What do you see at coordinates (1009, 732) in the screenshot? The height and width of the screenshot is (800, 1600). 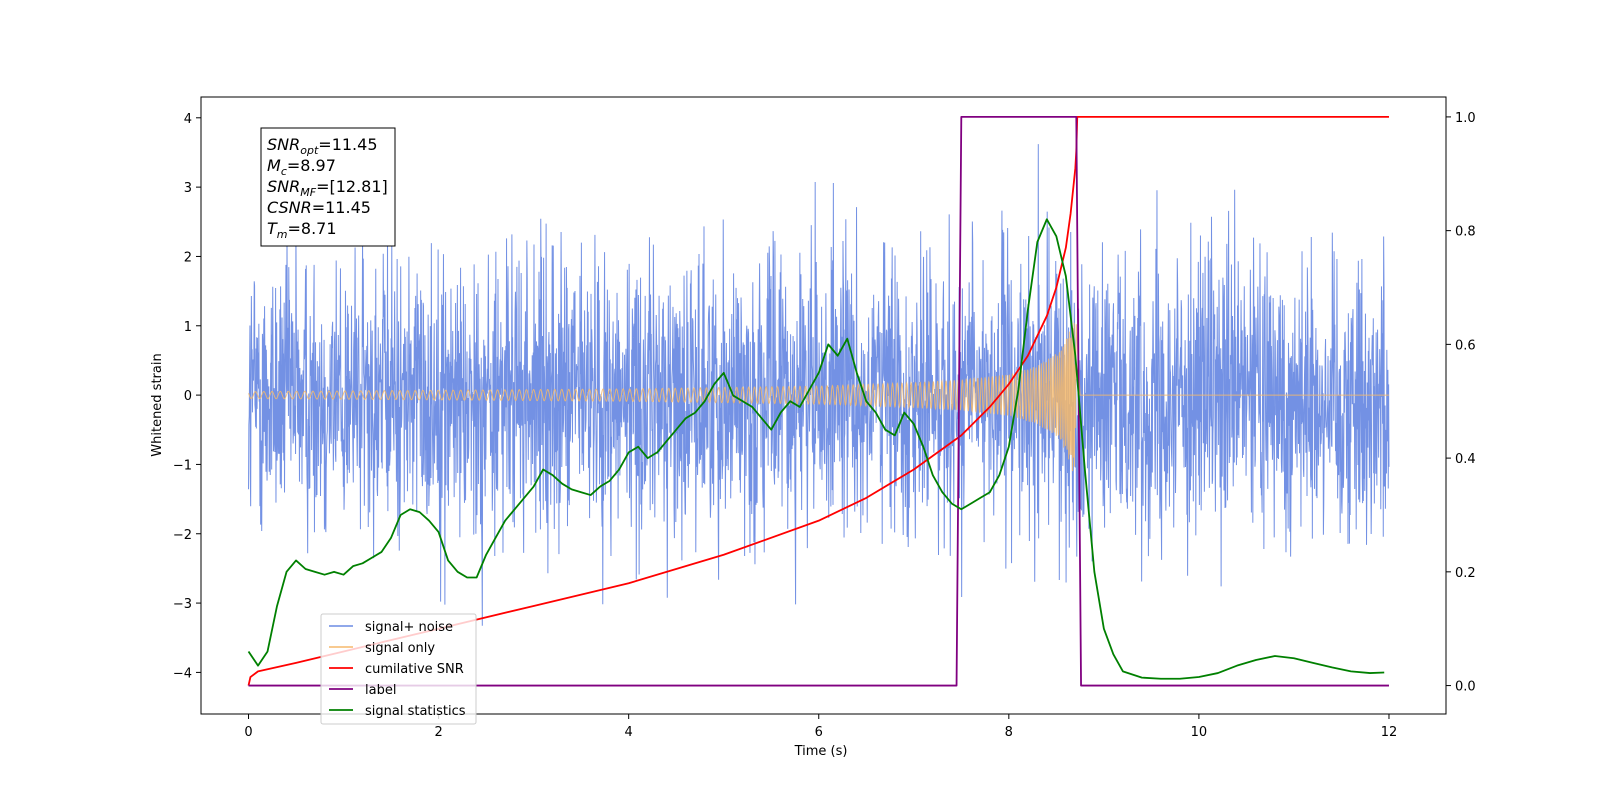 I see `x-tick-label: 8` at bounding box center [1009, 732].